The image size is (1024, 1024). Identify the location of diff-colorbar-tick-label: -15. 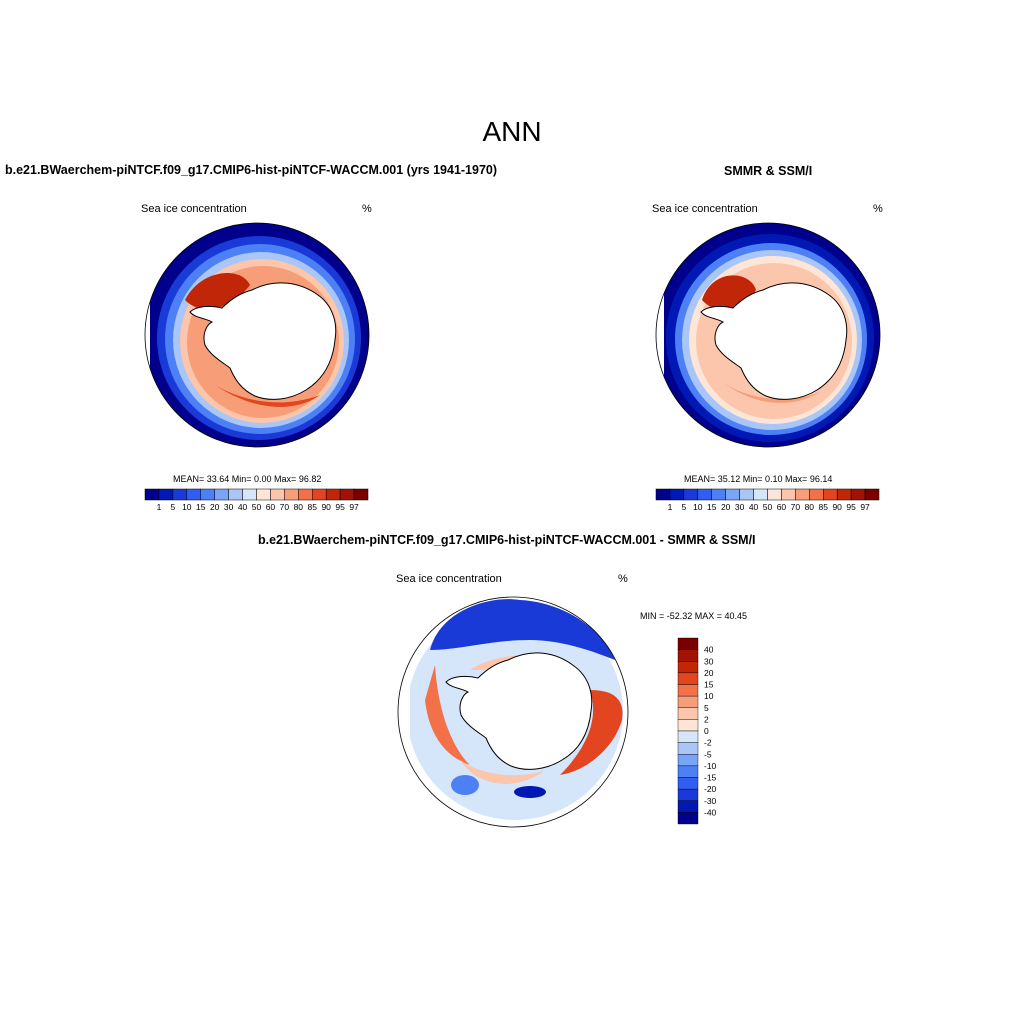
(710, 778).